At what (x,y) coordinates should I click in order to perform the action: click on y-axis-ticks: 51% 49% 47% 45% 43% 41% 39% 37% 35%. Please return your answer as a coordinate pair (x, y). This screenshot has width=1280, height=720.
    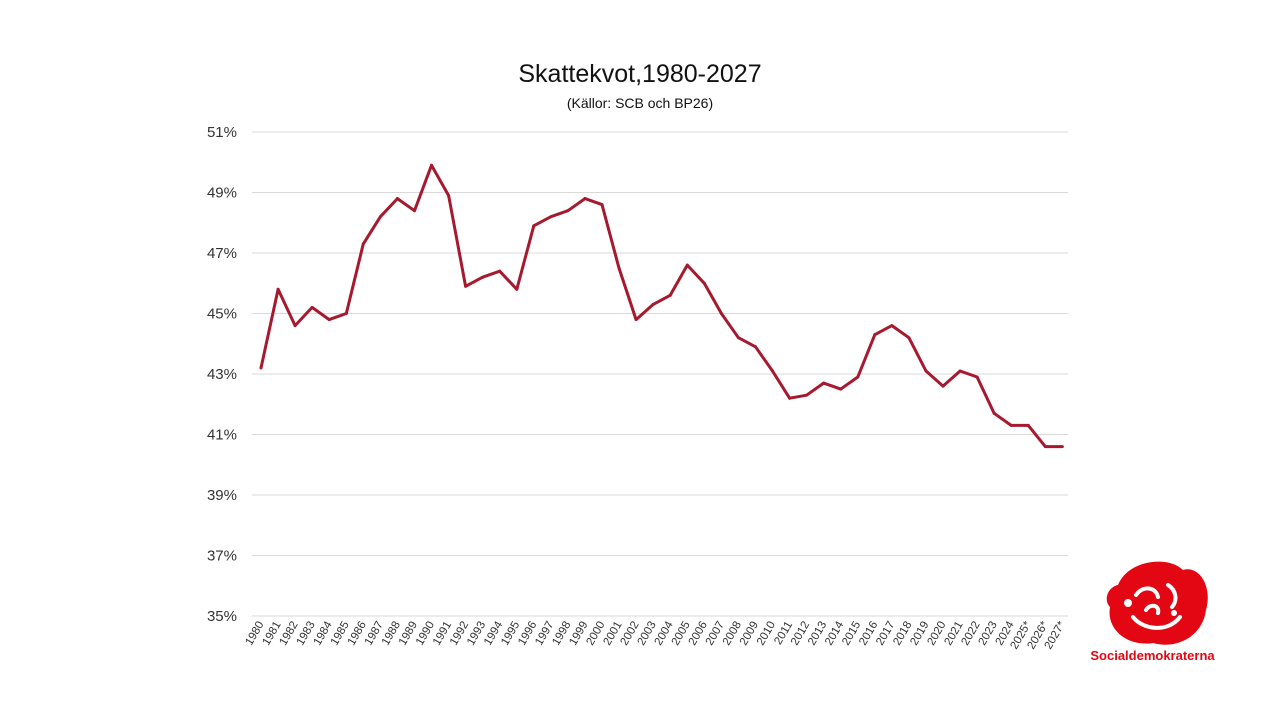
    Looking at the image, I should click on (222, 374).